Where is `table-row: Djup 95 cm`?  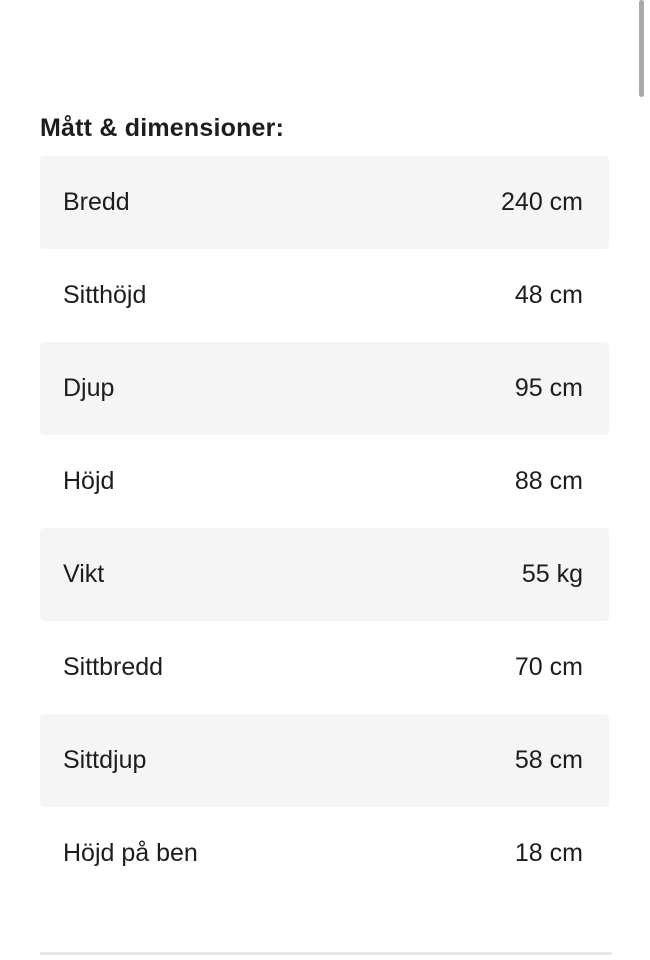
table-row: Djup 95 cm is located at coordinates (324, 388).